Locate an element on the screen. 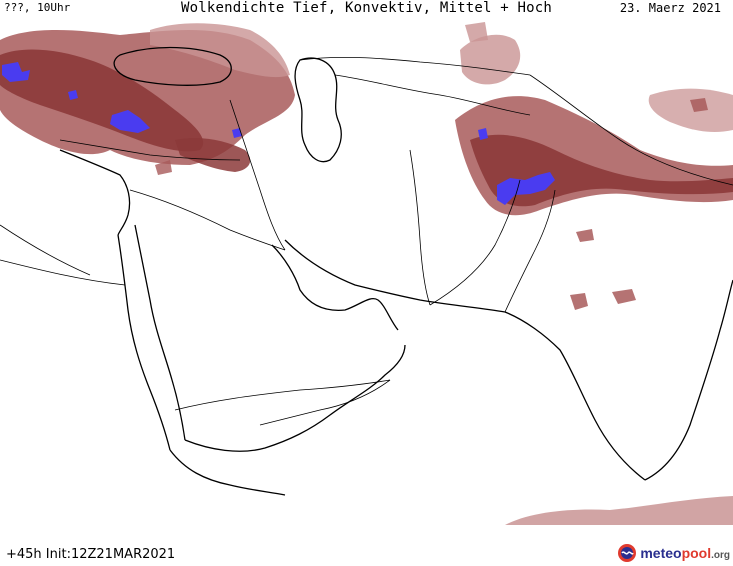 This screenshot has width=733, height=566. cloud-area-turkey-core is located at coordinates (102, 100).